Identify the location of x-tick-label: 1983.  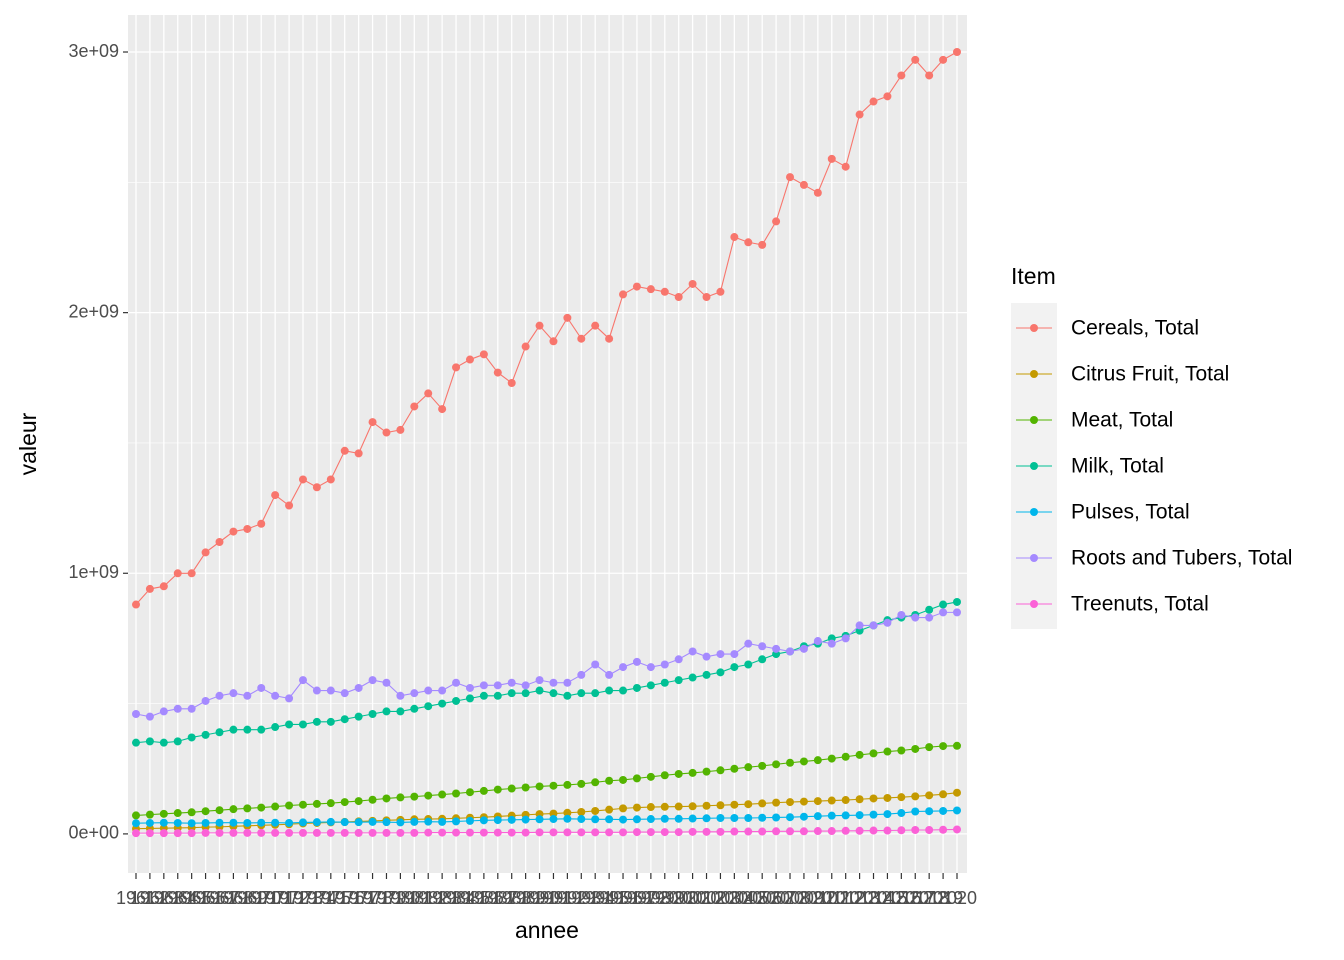
(442, 898).